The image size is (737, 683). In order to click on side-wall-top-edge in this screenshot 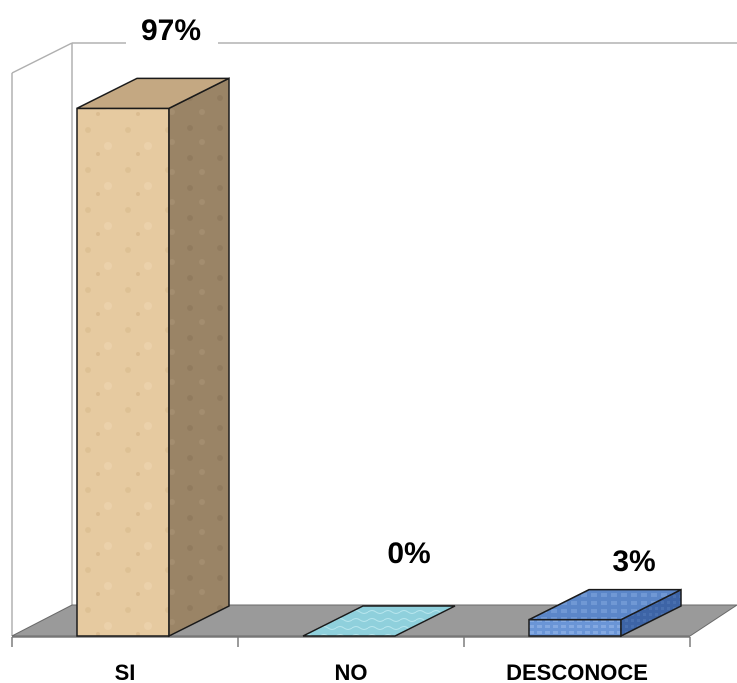, I will do `click(42, 58)`.